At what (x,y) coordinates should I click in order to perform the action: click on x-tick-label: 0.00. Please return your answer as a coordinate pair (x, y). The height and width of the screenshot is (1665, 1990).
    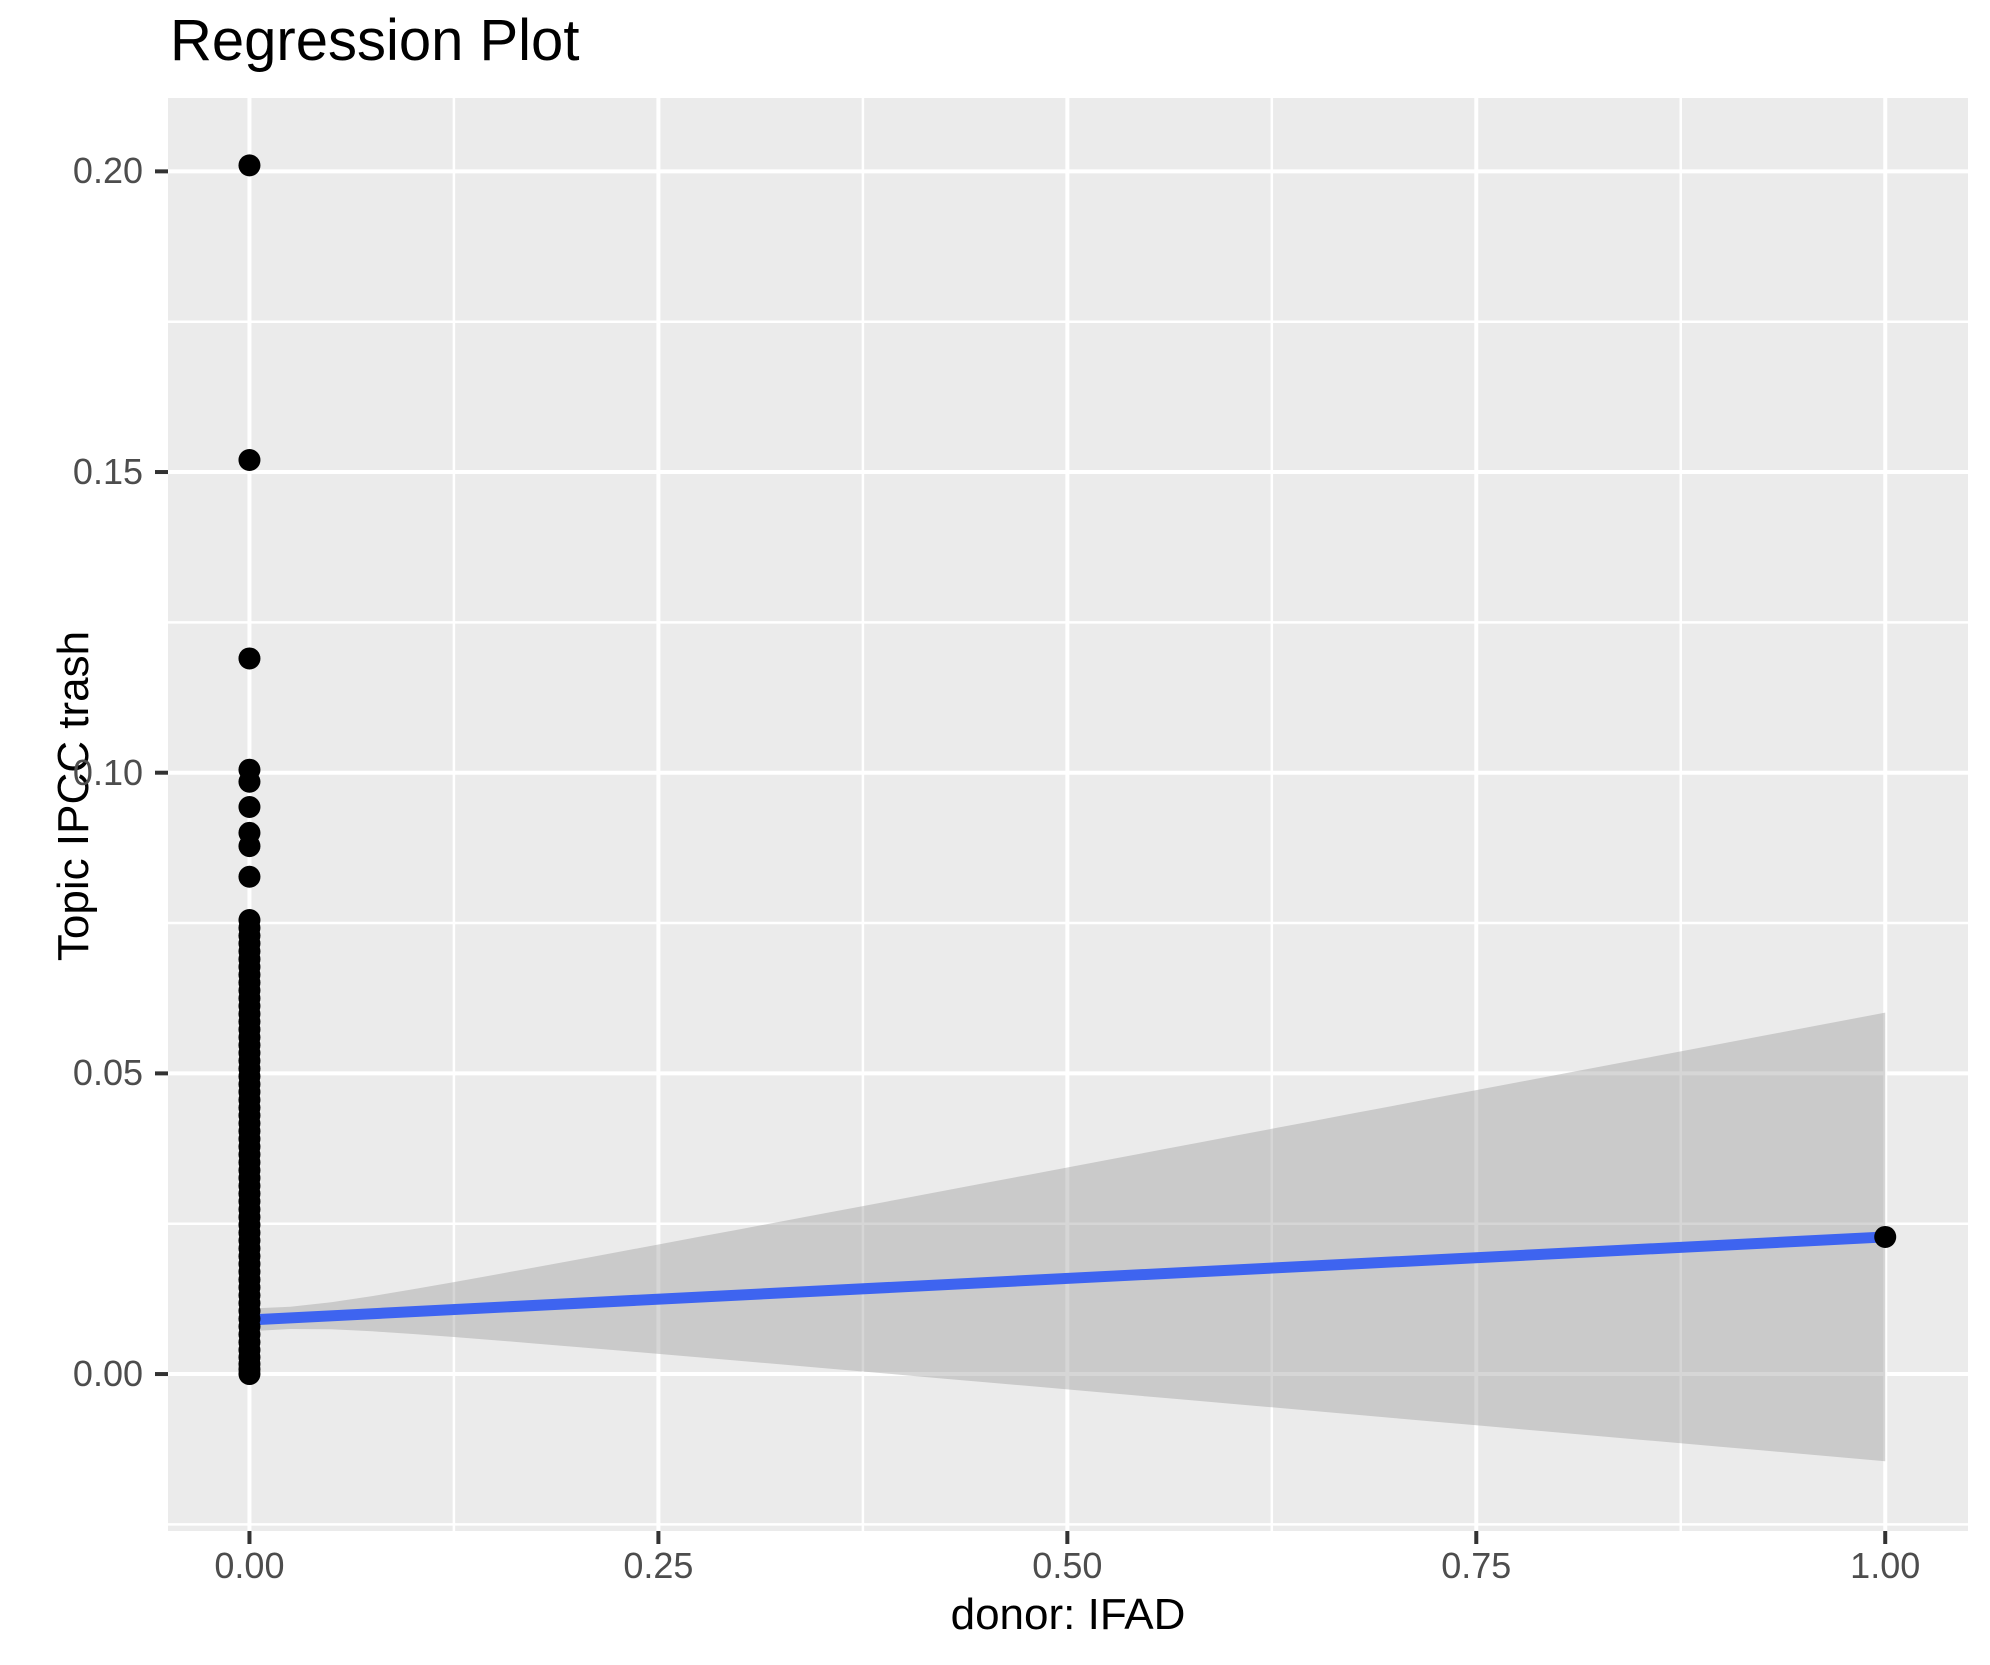
    Looking at the image, I should click on (249, 1565).